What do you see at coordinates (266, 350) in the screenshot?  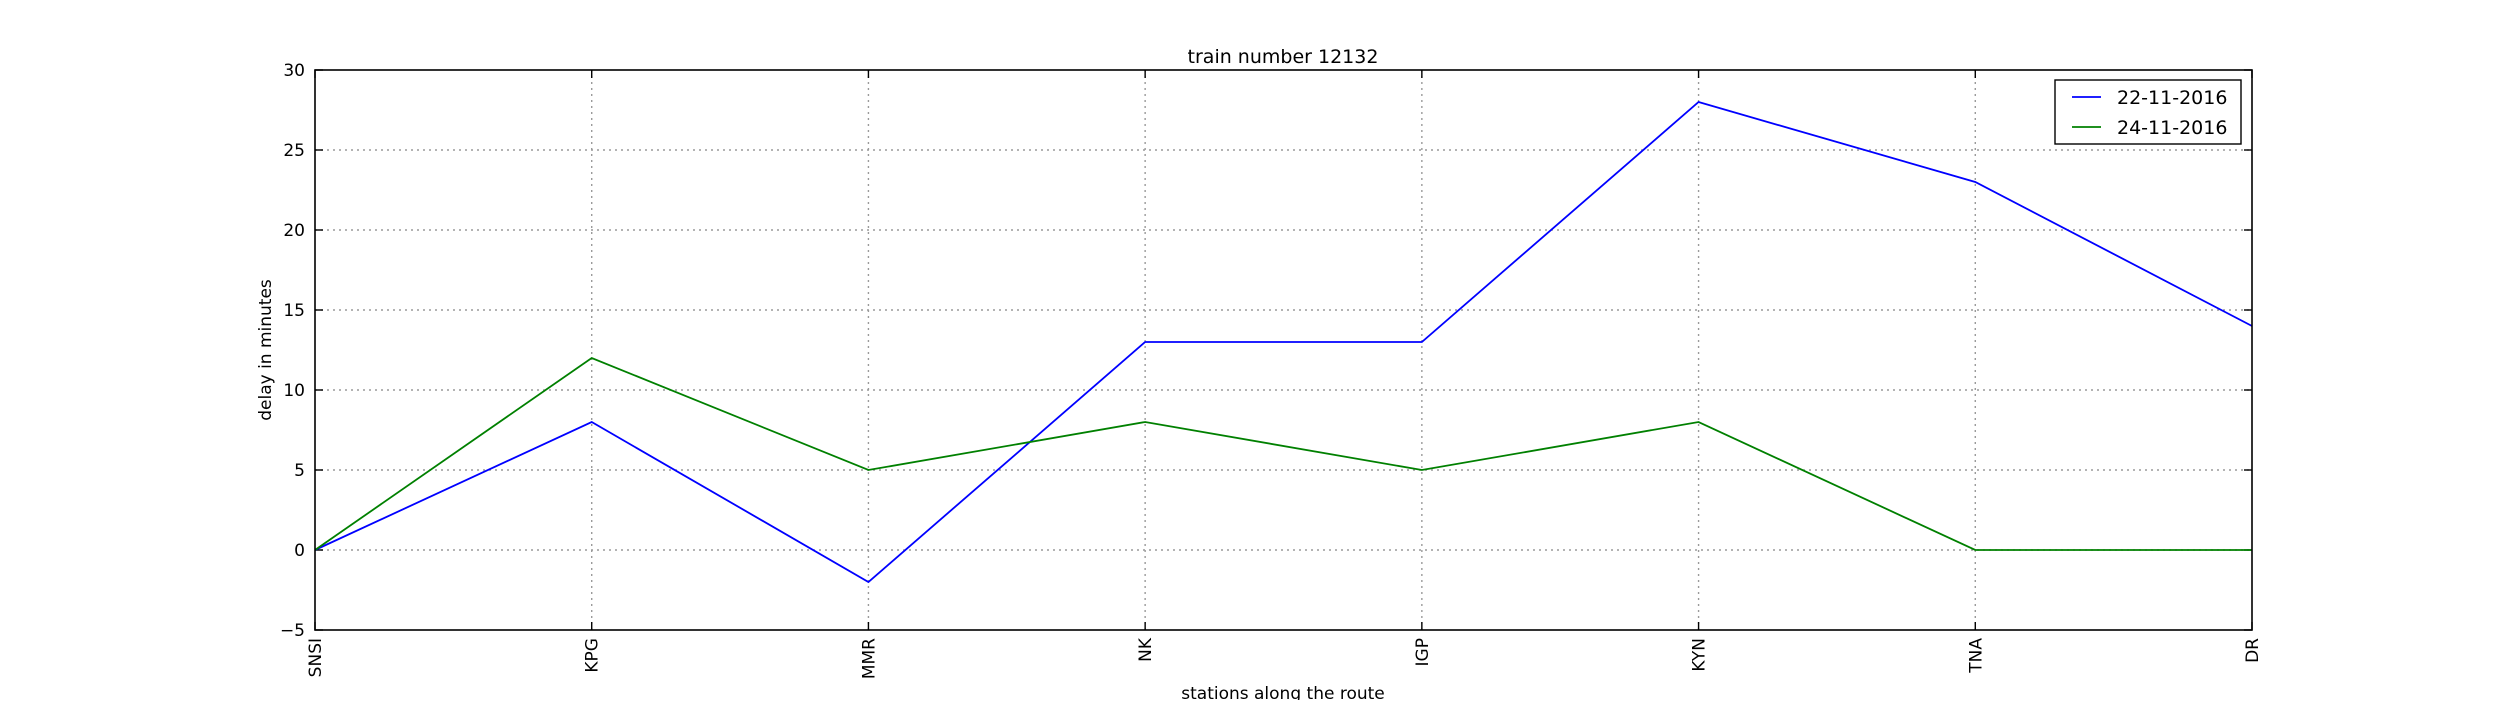 I see `y-axis-label: delay in minutes` at bounding box center [266, 350].